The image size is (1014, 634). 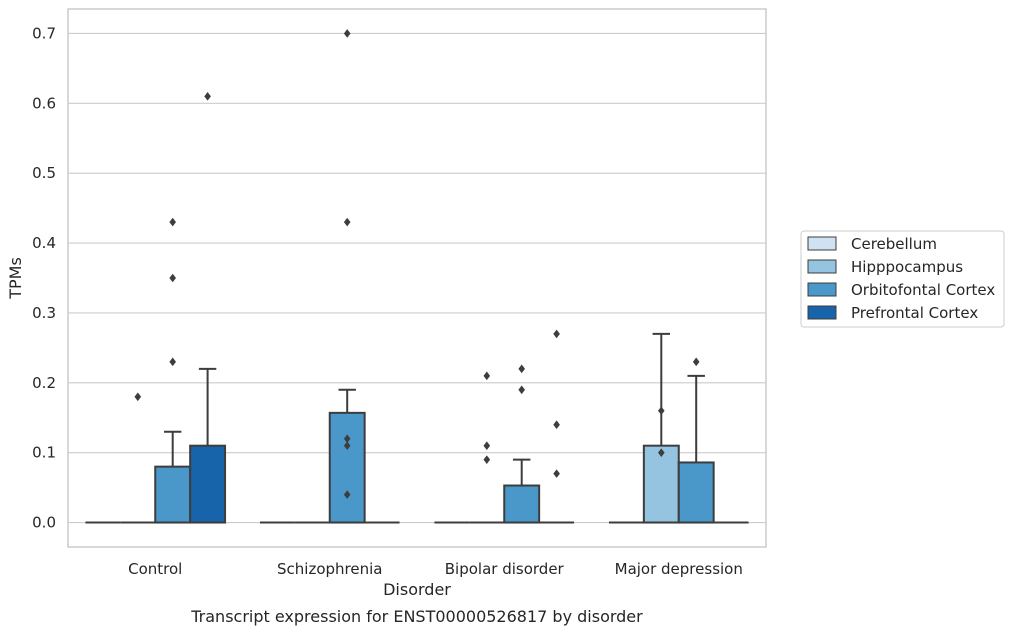 What do you see at coordinates (417, 589) in the screenshot?
I see `x-axis-label: Disorder` at bounding box center [417, 589].